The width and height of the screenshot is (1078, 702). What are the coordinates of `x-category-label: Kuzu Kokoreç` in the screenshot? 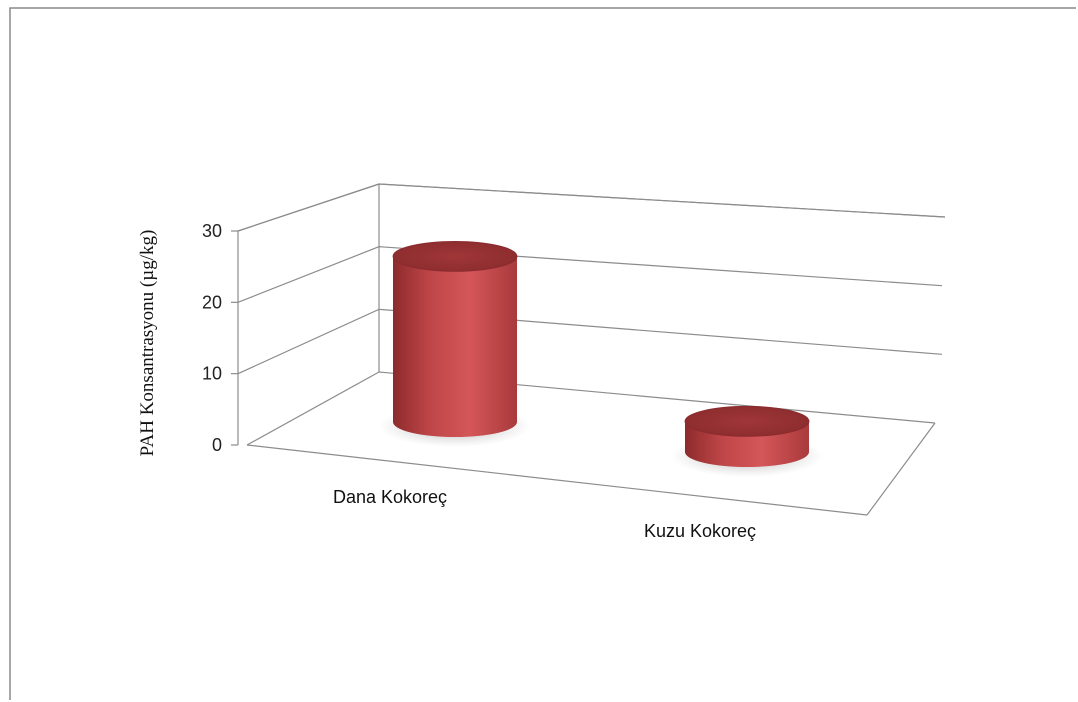 It's located at (700, 531).